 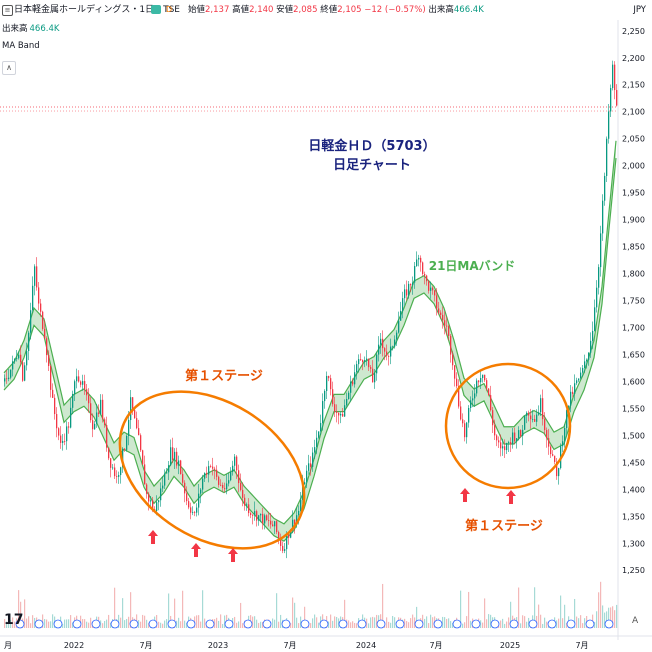 I want to click on volume-legend-label: 出来高, so click(x=15, y=29).